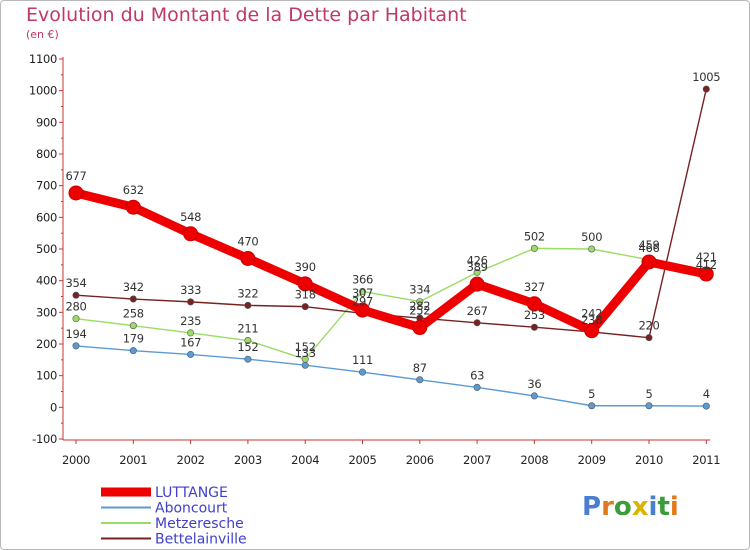  I want to click on x-tick-label: 2011, so click(706, 460).